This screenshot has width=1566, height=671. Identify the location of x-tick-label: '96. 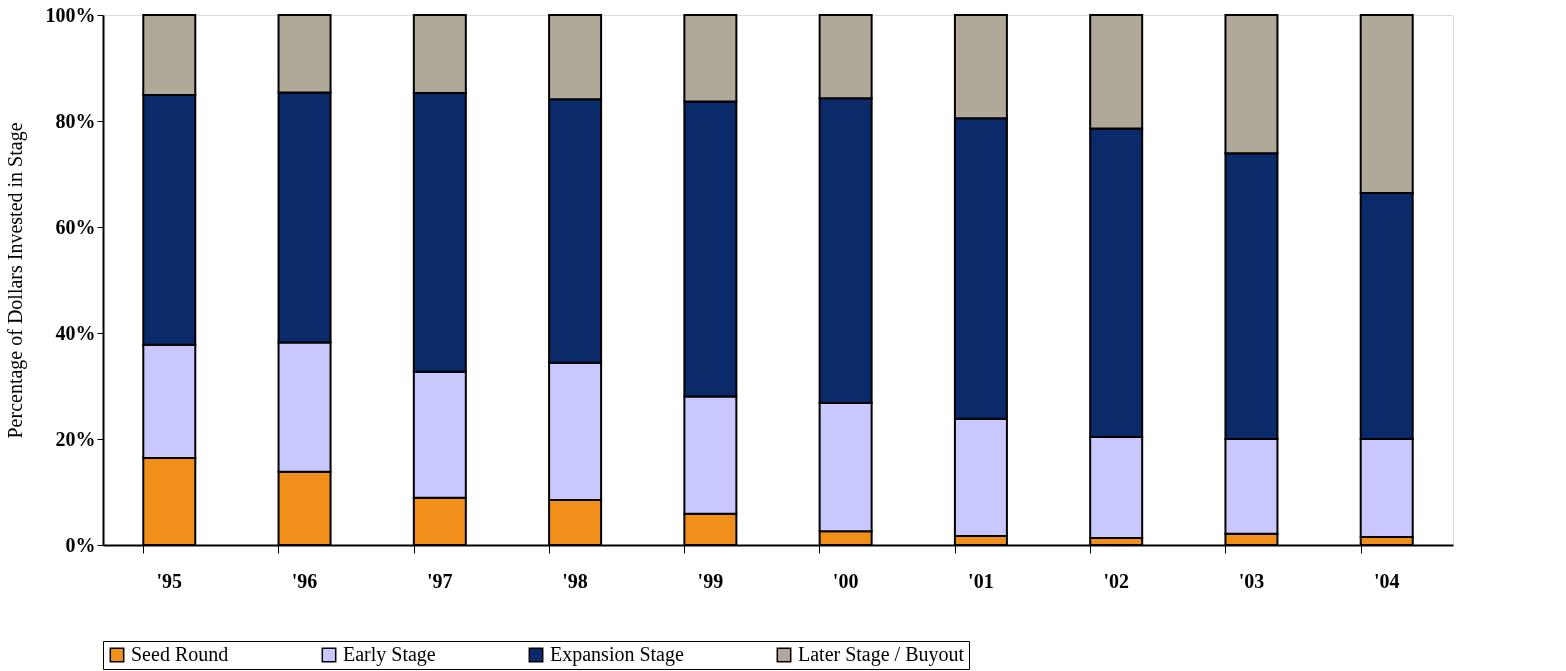
(304, 580).